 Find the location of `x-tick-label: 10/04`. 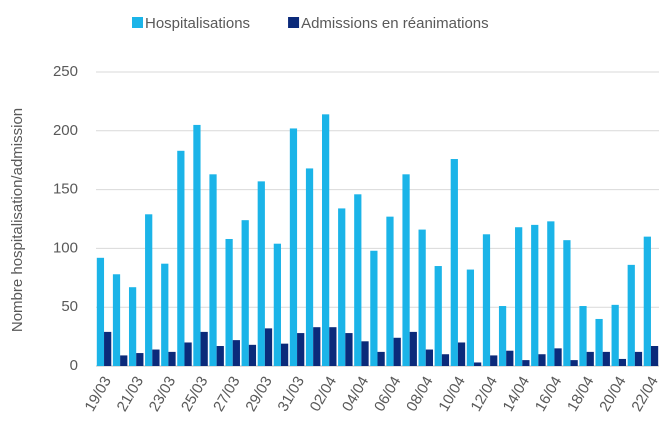

x-tick-label: 10/04 is located at coordinates (451, 393).